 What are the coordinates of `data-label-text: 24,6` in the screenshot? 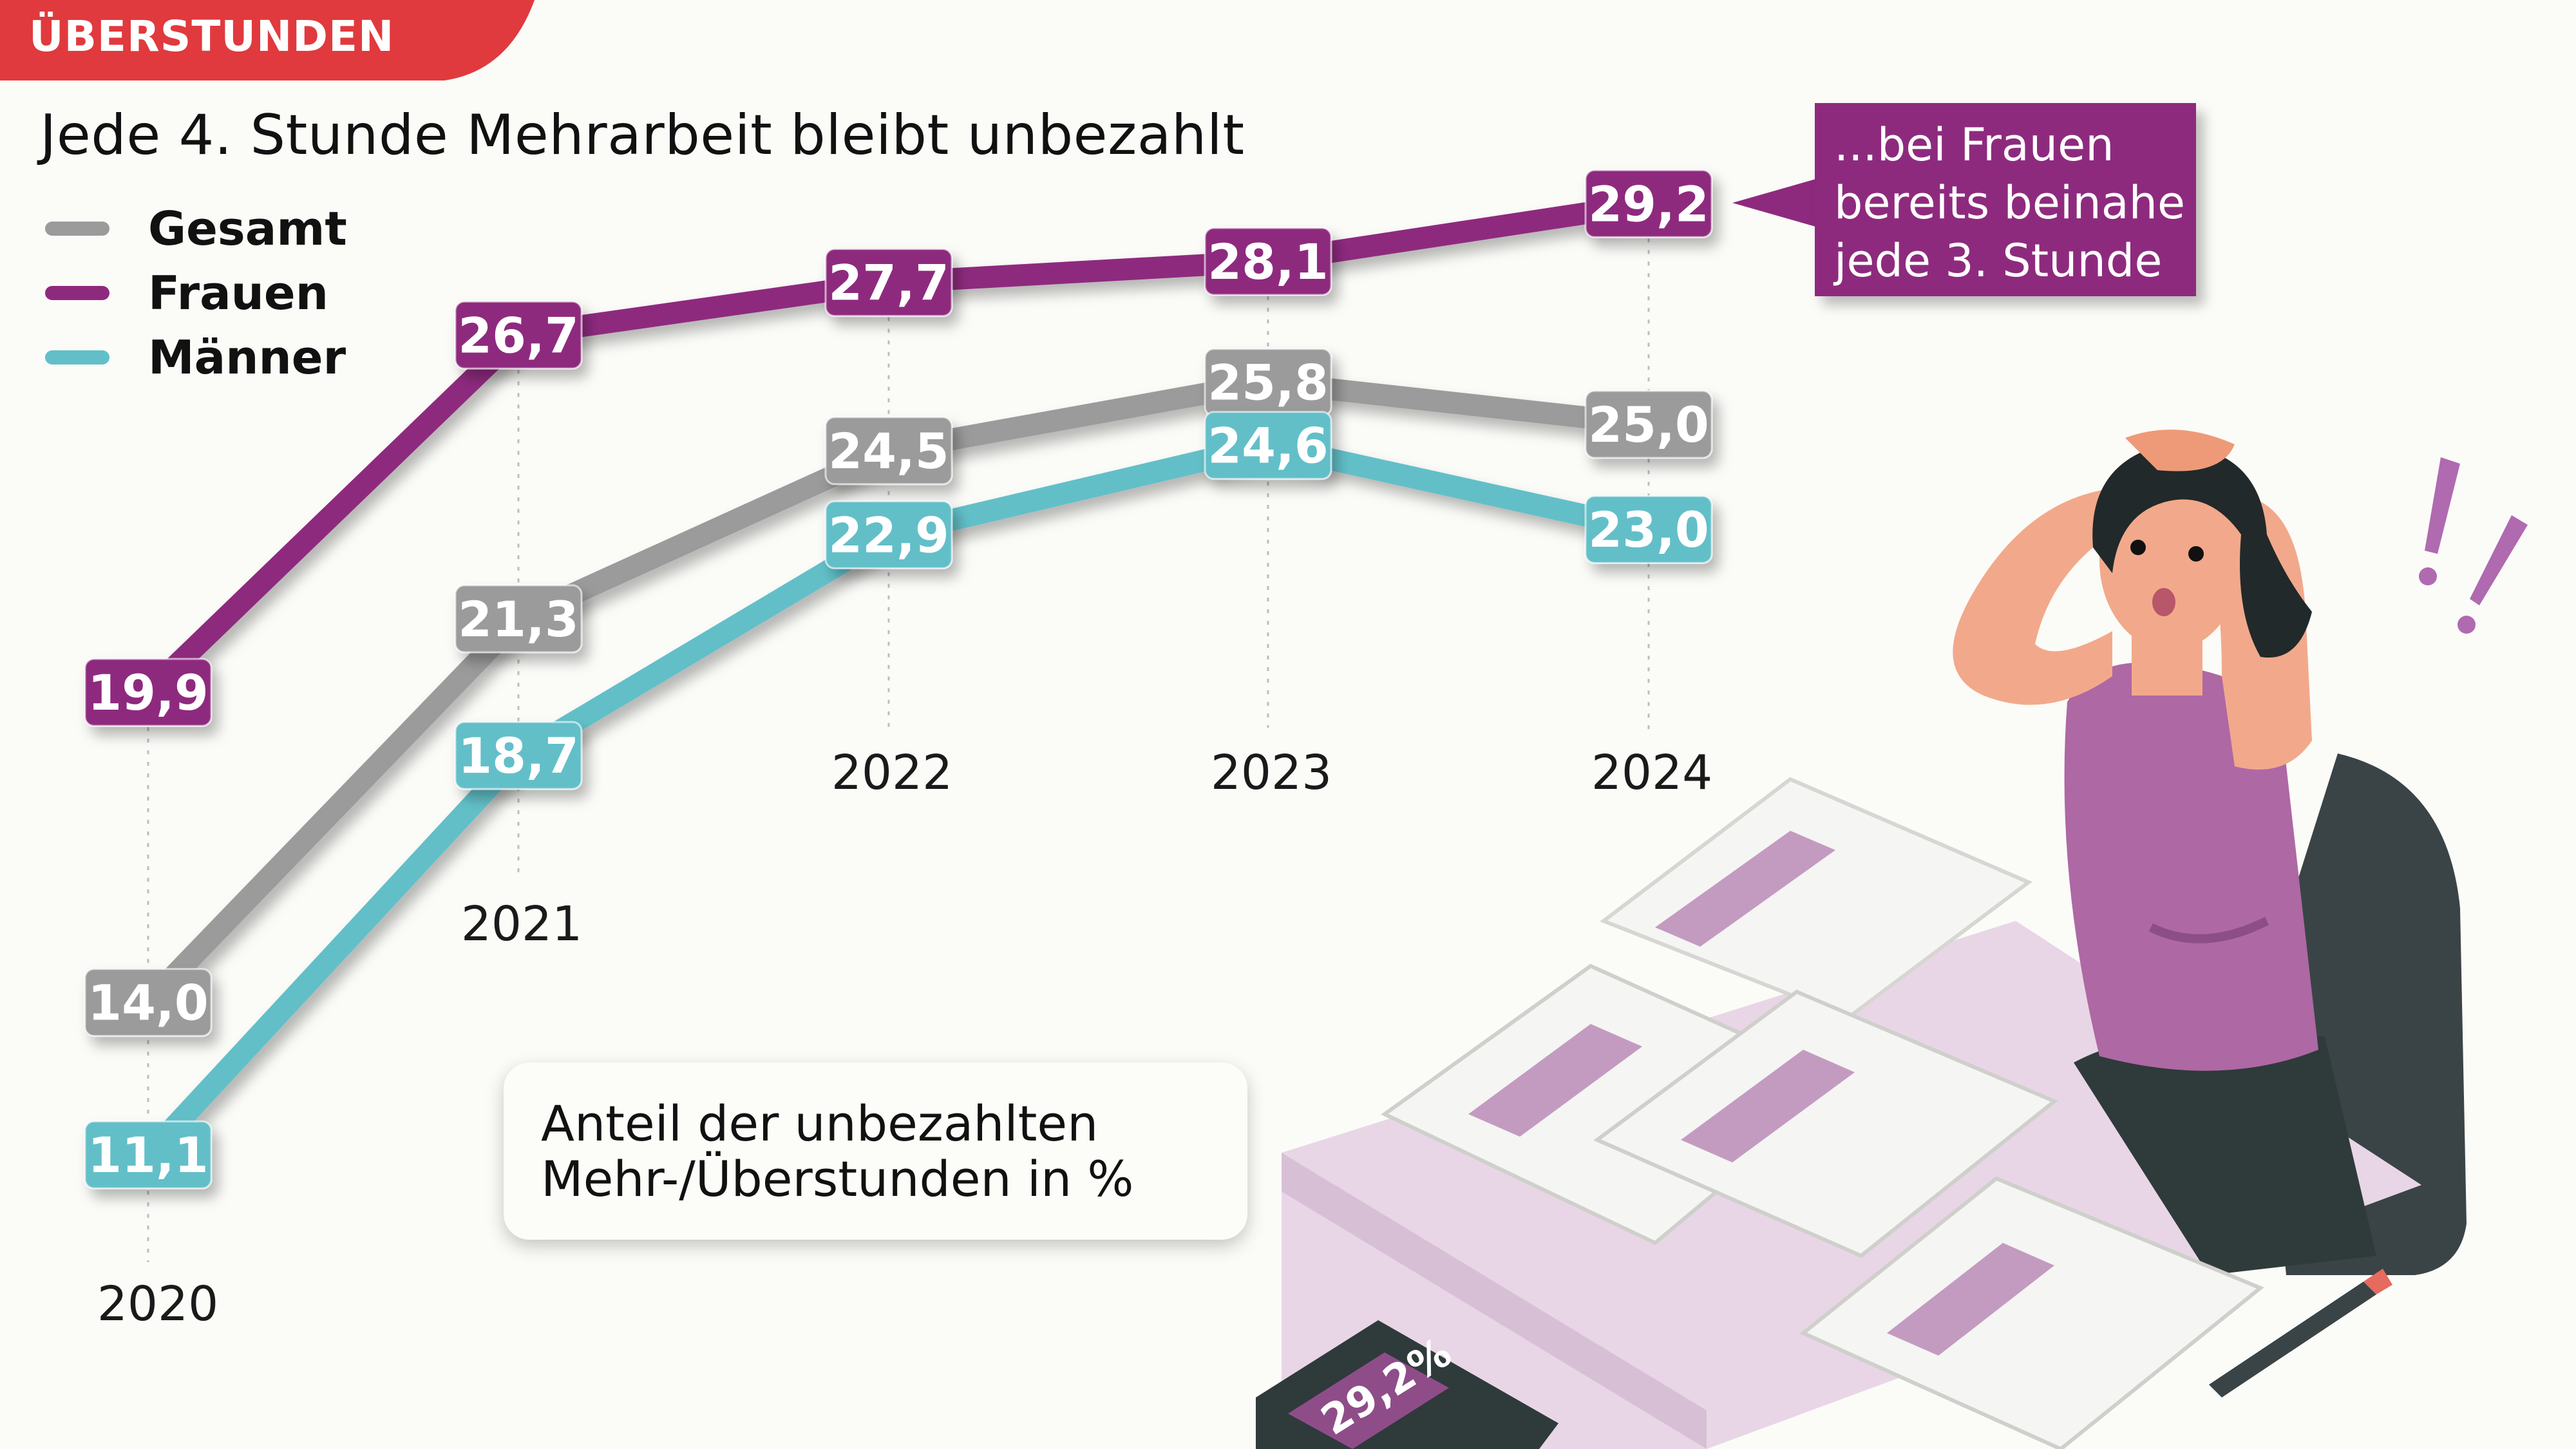 It's located at (1268, 446).